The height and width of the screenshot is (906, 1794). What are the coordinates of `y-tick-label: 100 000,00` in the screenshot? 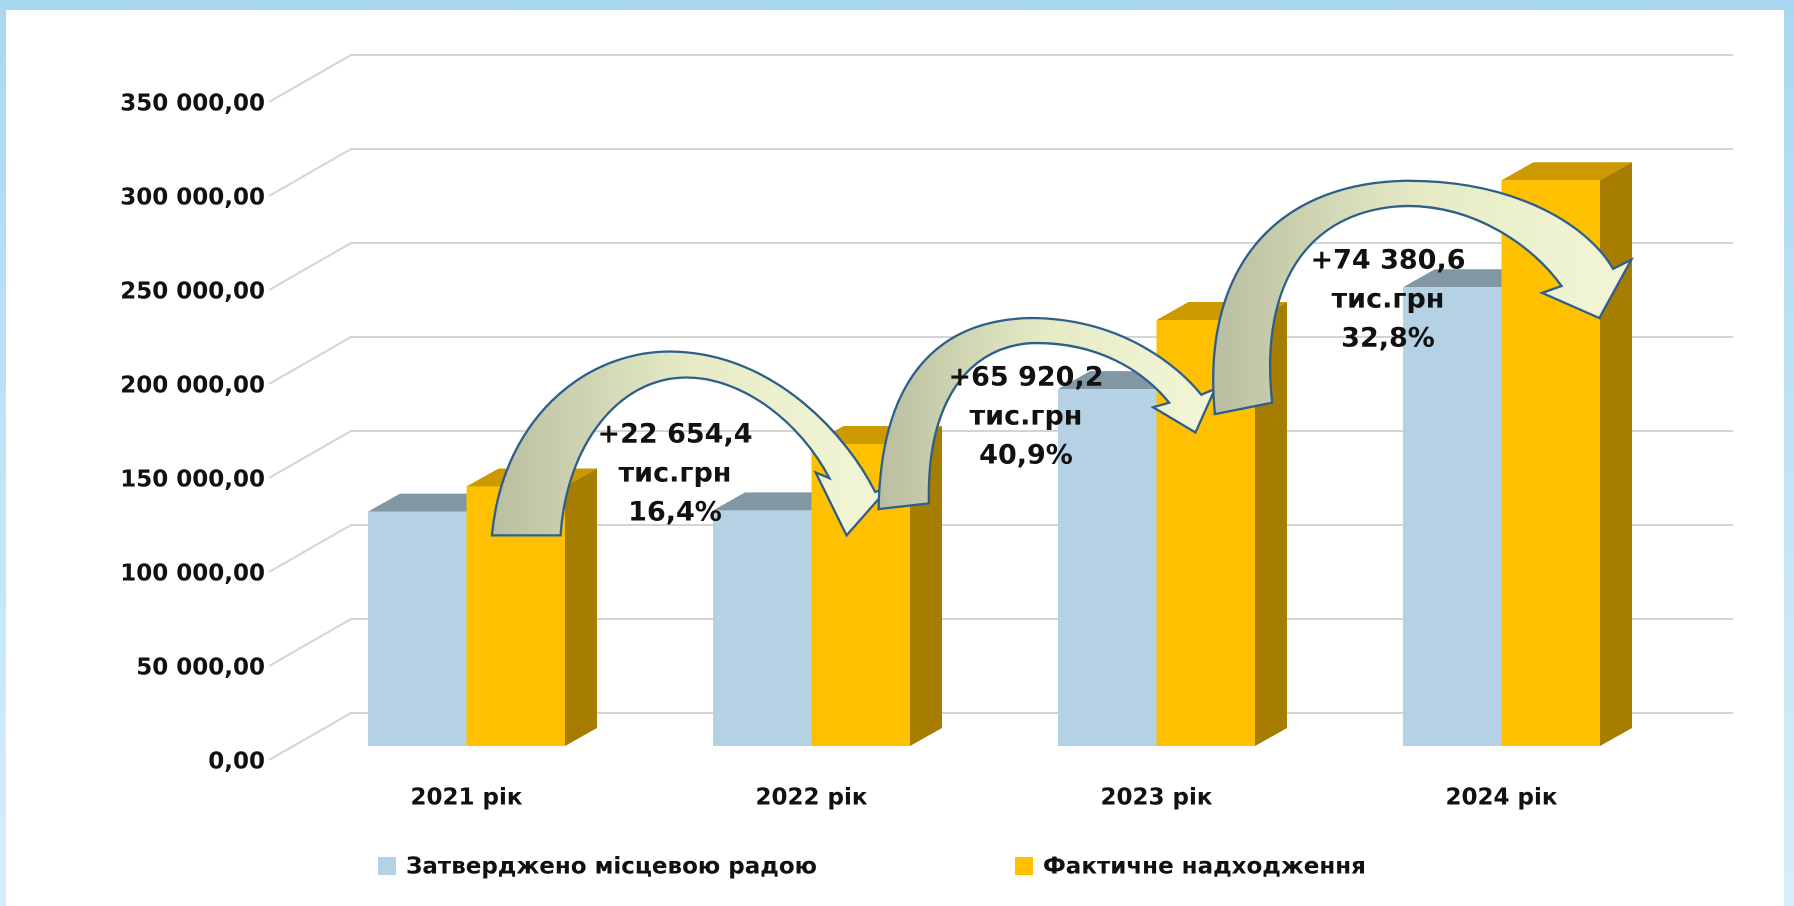 It's located at (192, 574).